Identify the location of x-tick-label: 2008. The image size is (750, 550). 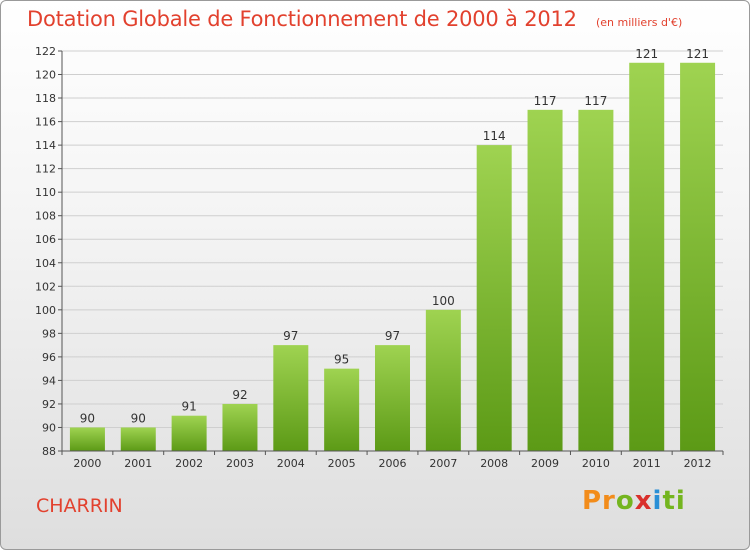
(494, 463).